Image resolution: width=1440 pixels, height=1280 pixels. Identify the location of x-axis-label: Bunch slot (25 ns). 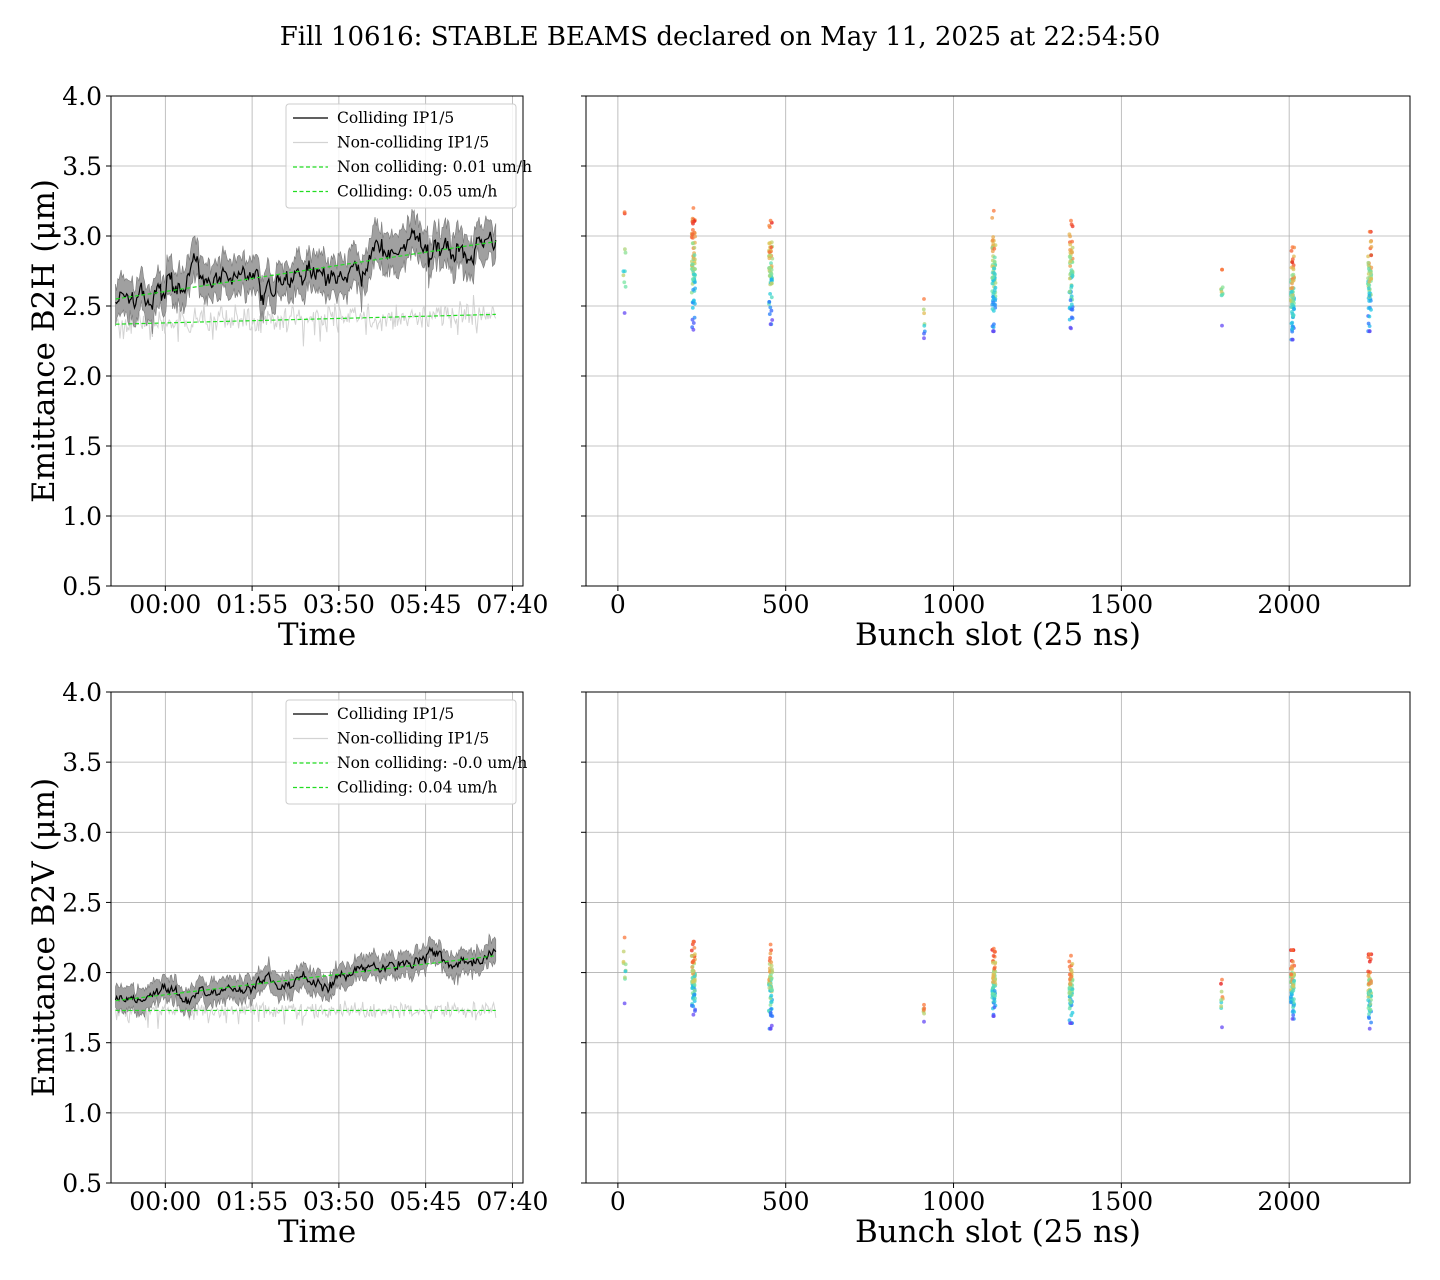
(998, 1232).